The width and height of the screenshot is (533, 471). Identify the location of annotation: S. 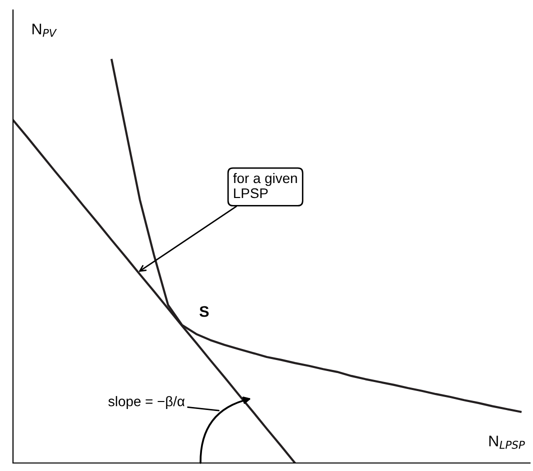
(204, 311).